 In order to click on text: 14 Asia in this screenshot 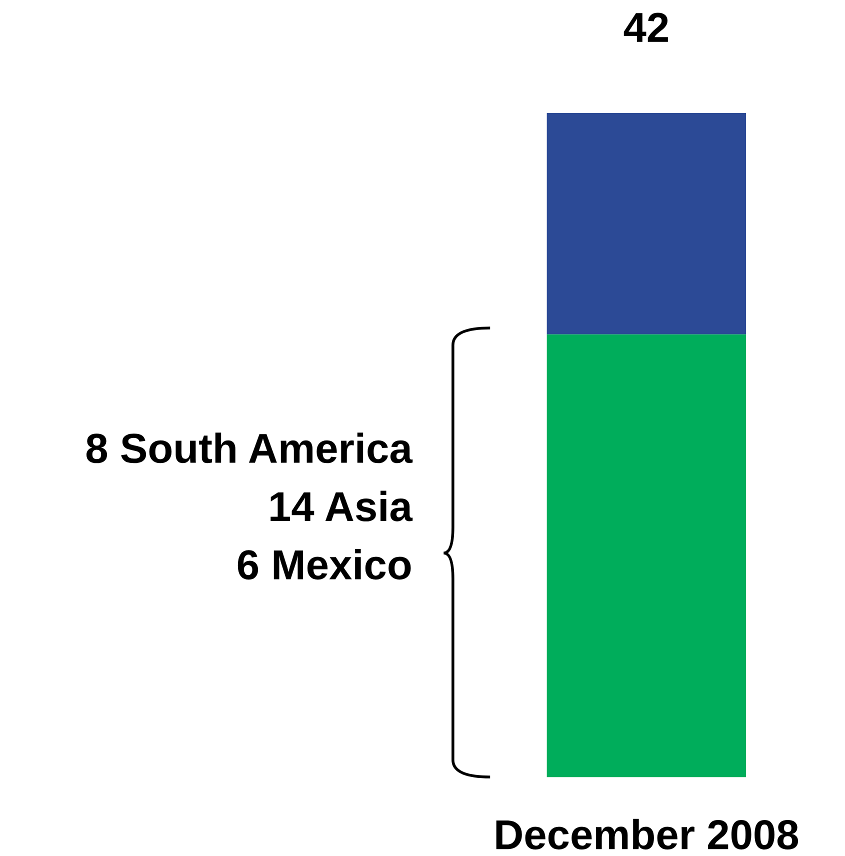, I will do `click(341, 506)`.